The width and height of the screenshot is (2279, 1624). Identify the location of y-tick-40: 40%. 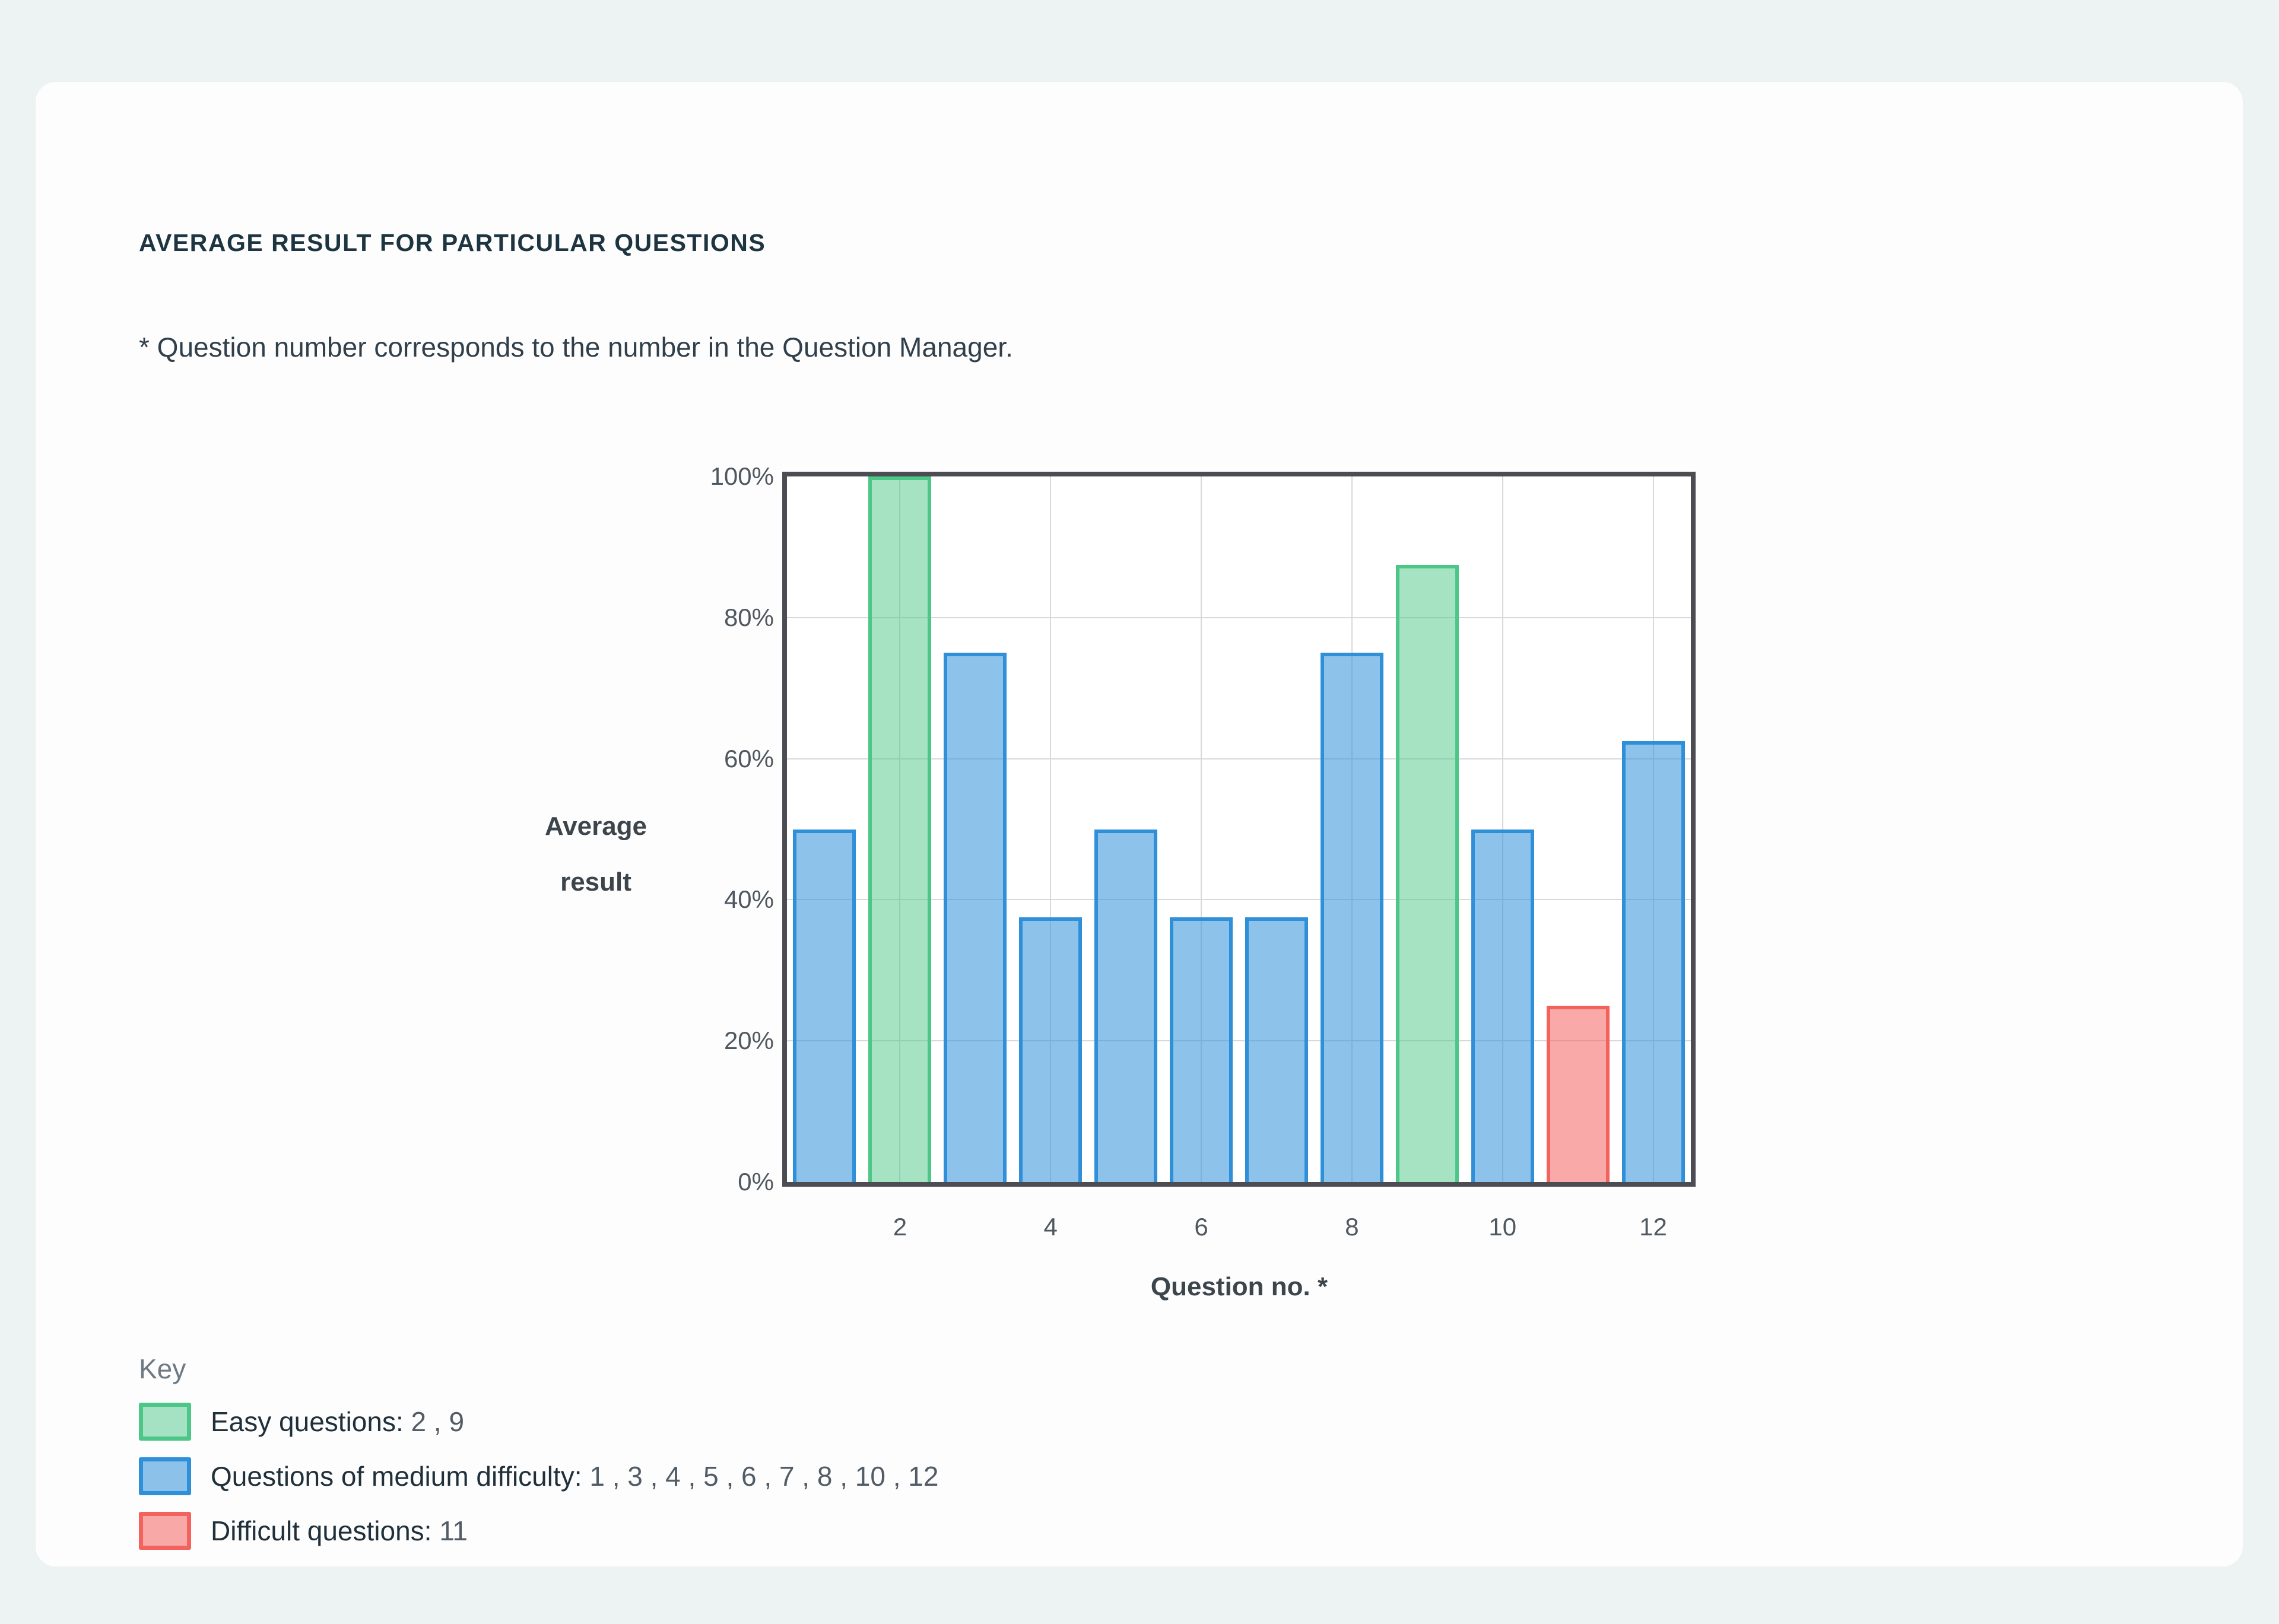
(748, 899).